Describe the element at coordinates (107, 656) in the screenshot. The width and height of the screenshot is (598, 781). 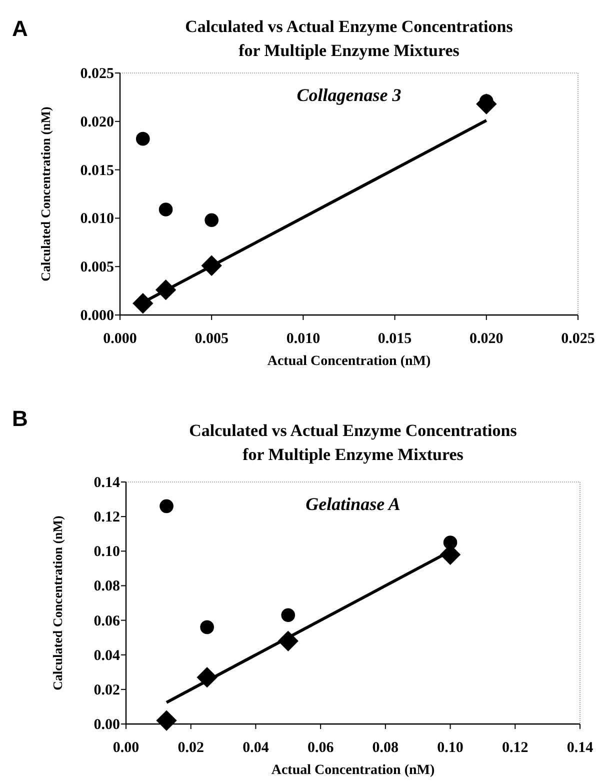
I see `y-tick-label: 0.04` at that location.